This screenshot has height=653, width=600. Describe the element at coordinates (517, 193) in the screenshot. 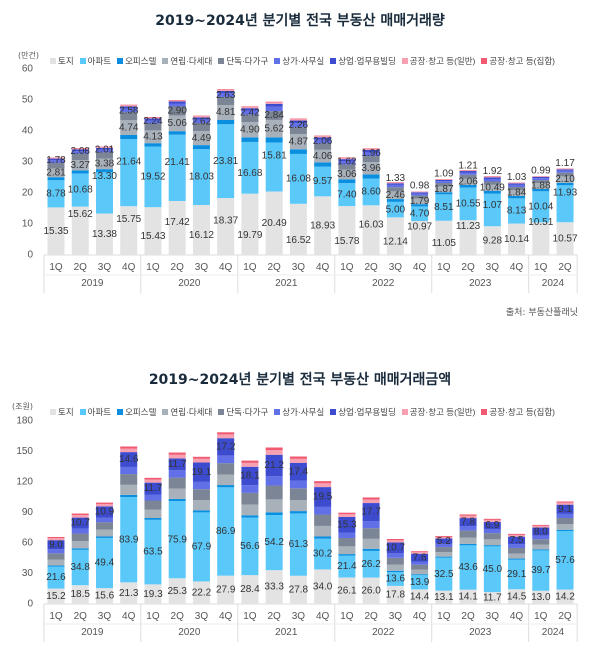

I see `data-label: 1.84` at that location.